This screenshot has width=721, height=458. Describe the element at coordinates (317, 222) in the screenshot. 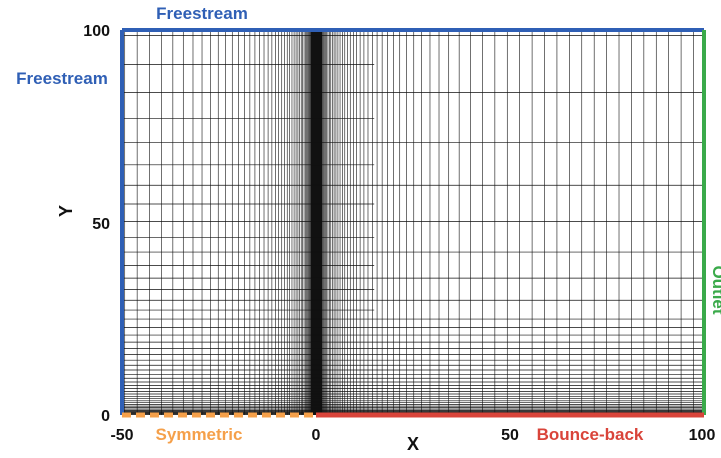

I see `mesh-refinement-band` at that location.